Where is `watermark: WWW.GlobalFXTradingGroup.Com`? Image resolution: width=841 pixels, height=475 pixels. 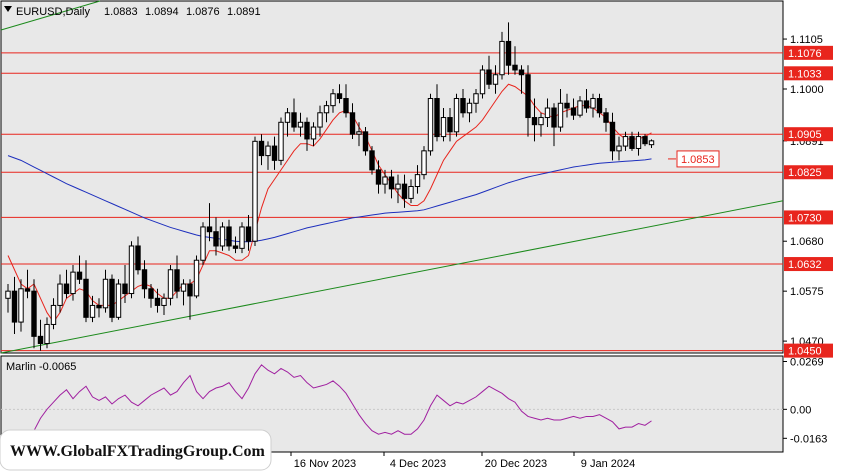 watermark: WWW.GlobalFXTradingGroup.Com is located at coordinates (136, 450).